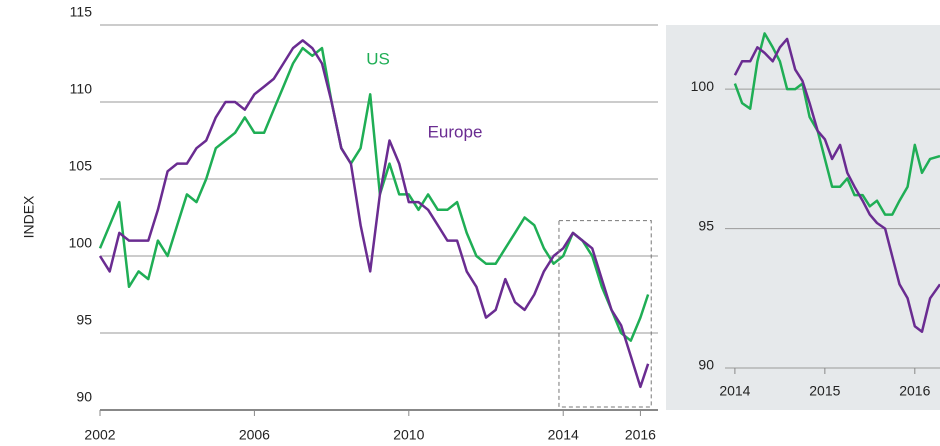 Image resolution: width=940 pixels, height=446 pixels. What do you see at coordinates (378, 58) in the screenshot?
I see `series-label: US` at bounding box center [378, 58].